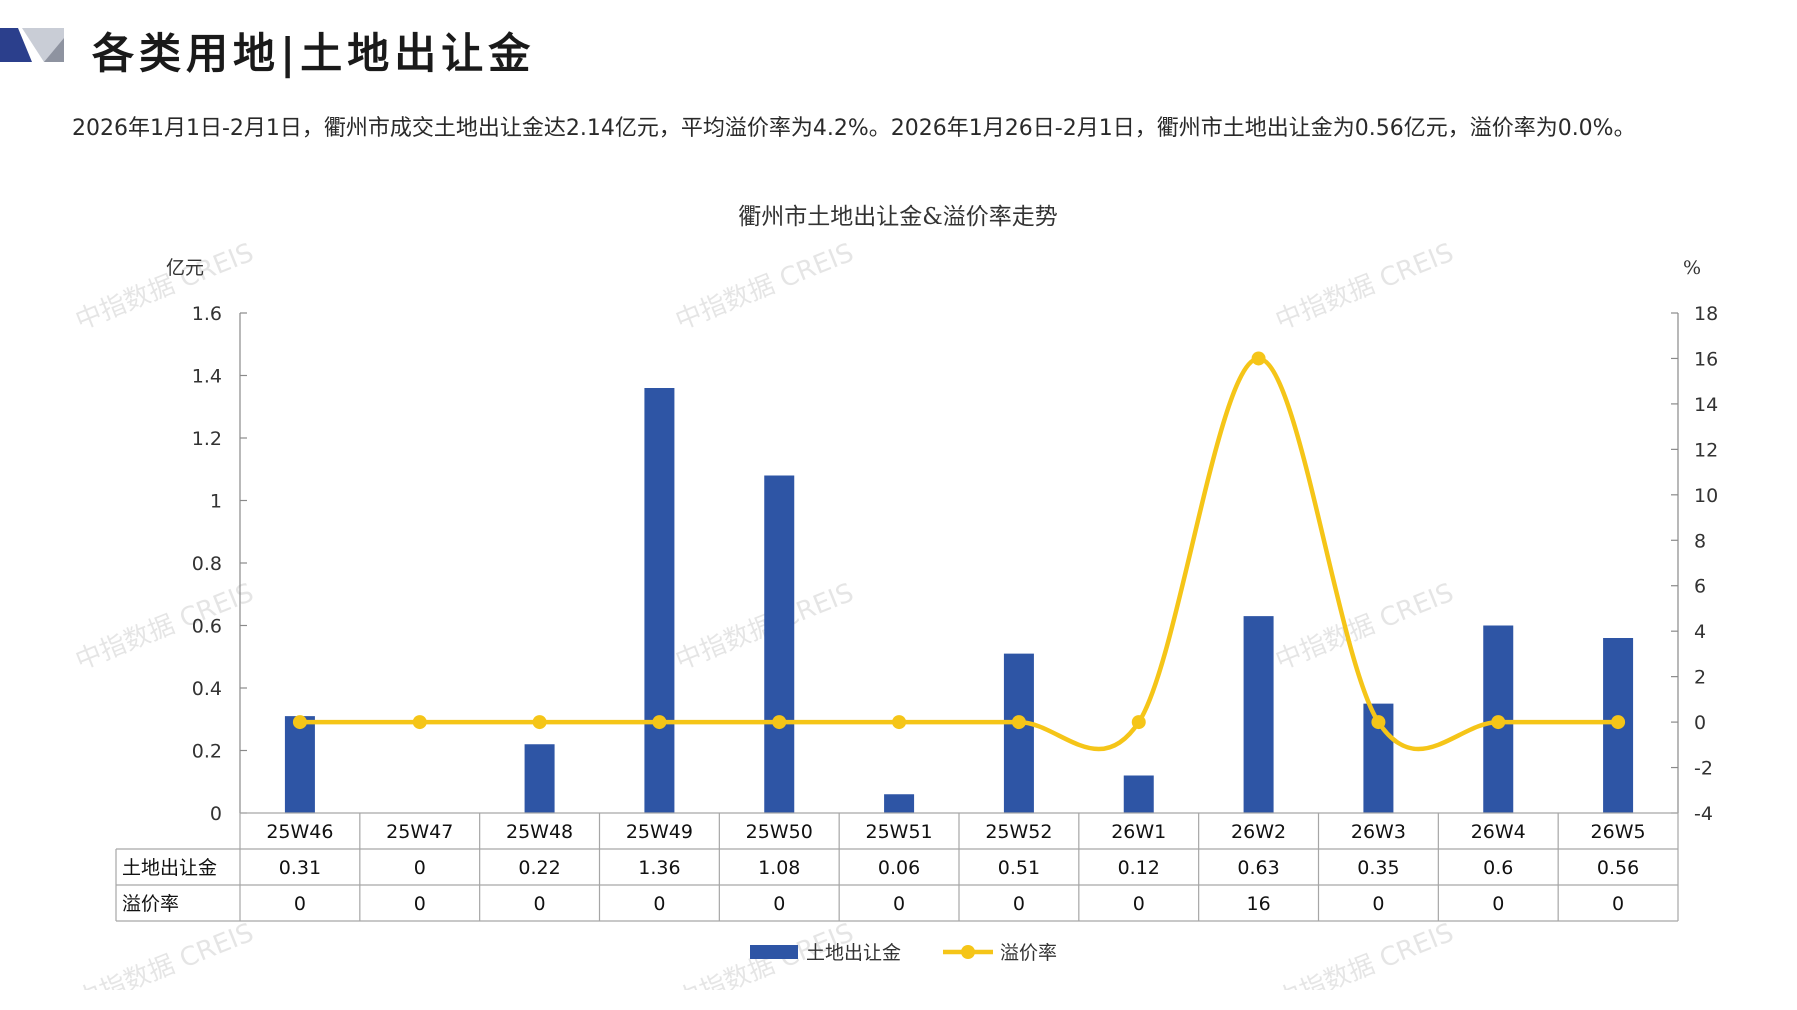  What do you see at coordinates (1139, 868) in the screenshot?
I see `bar-value-label: 0.12` at bounding box center [1139, 868].